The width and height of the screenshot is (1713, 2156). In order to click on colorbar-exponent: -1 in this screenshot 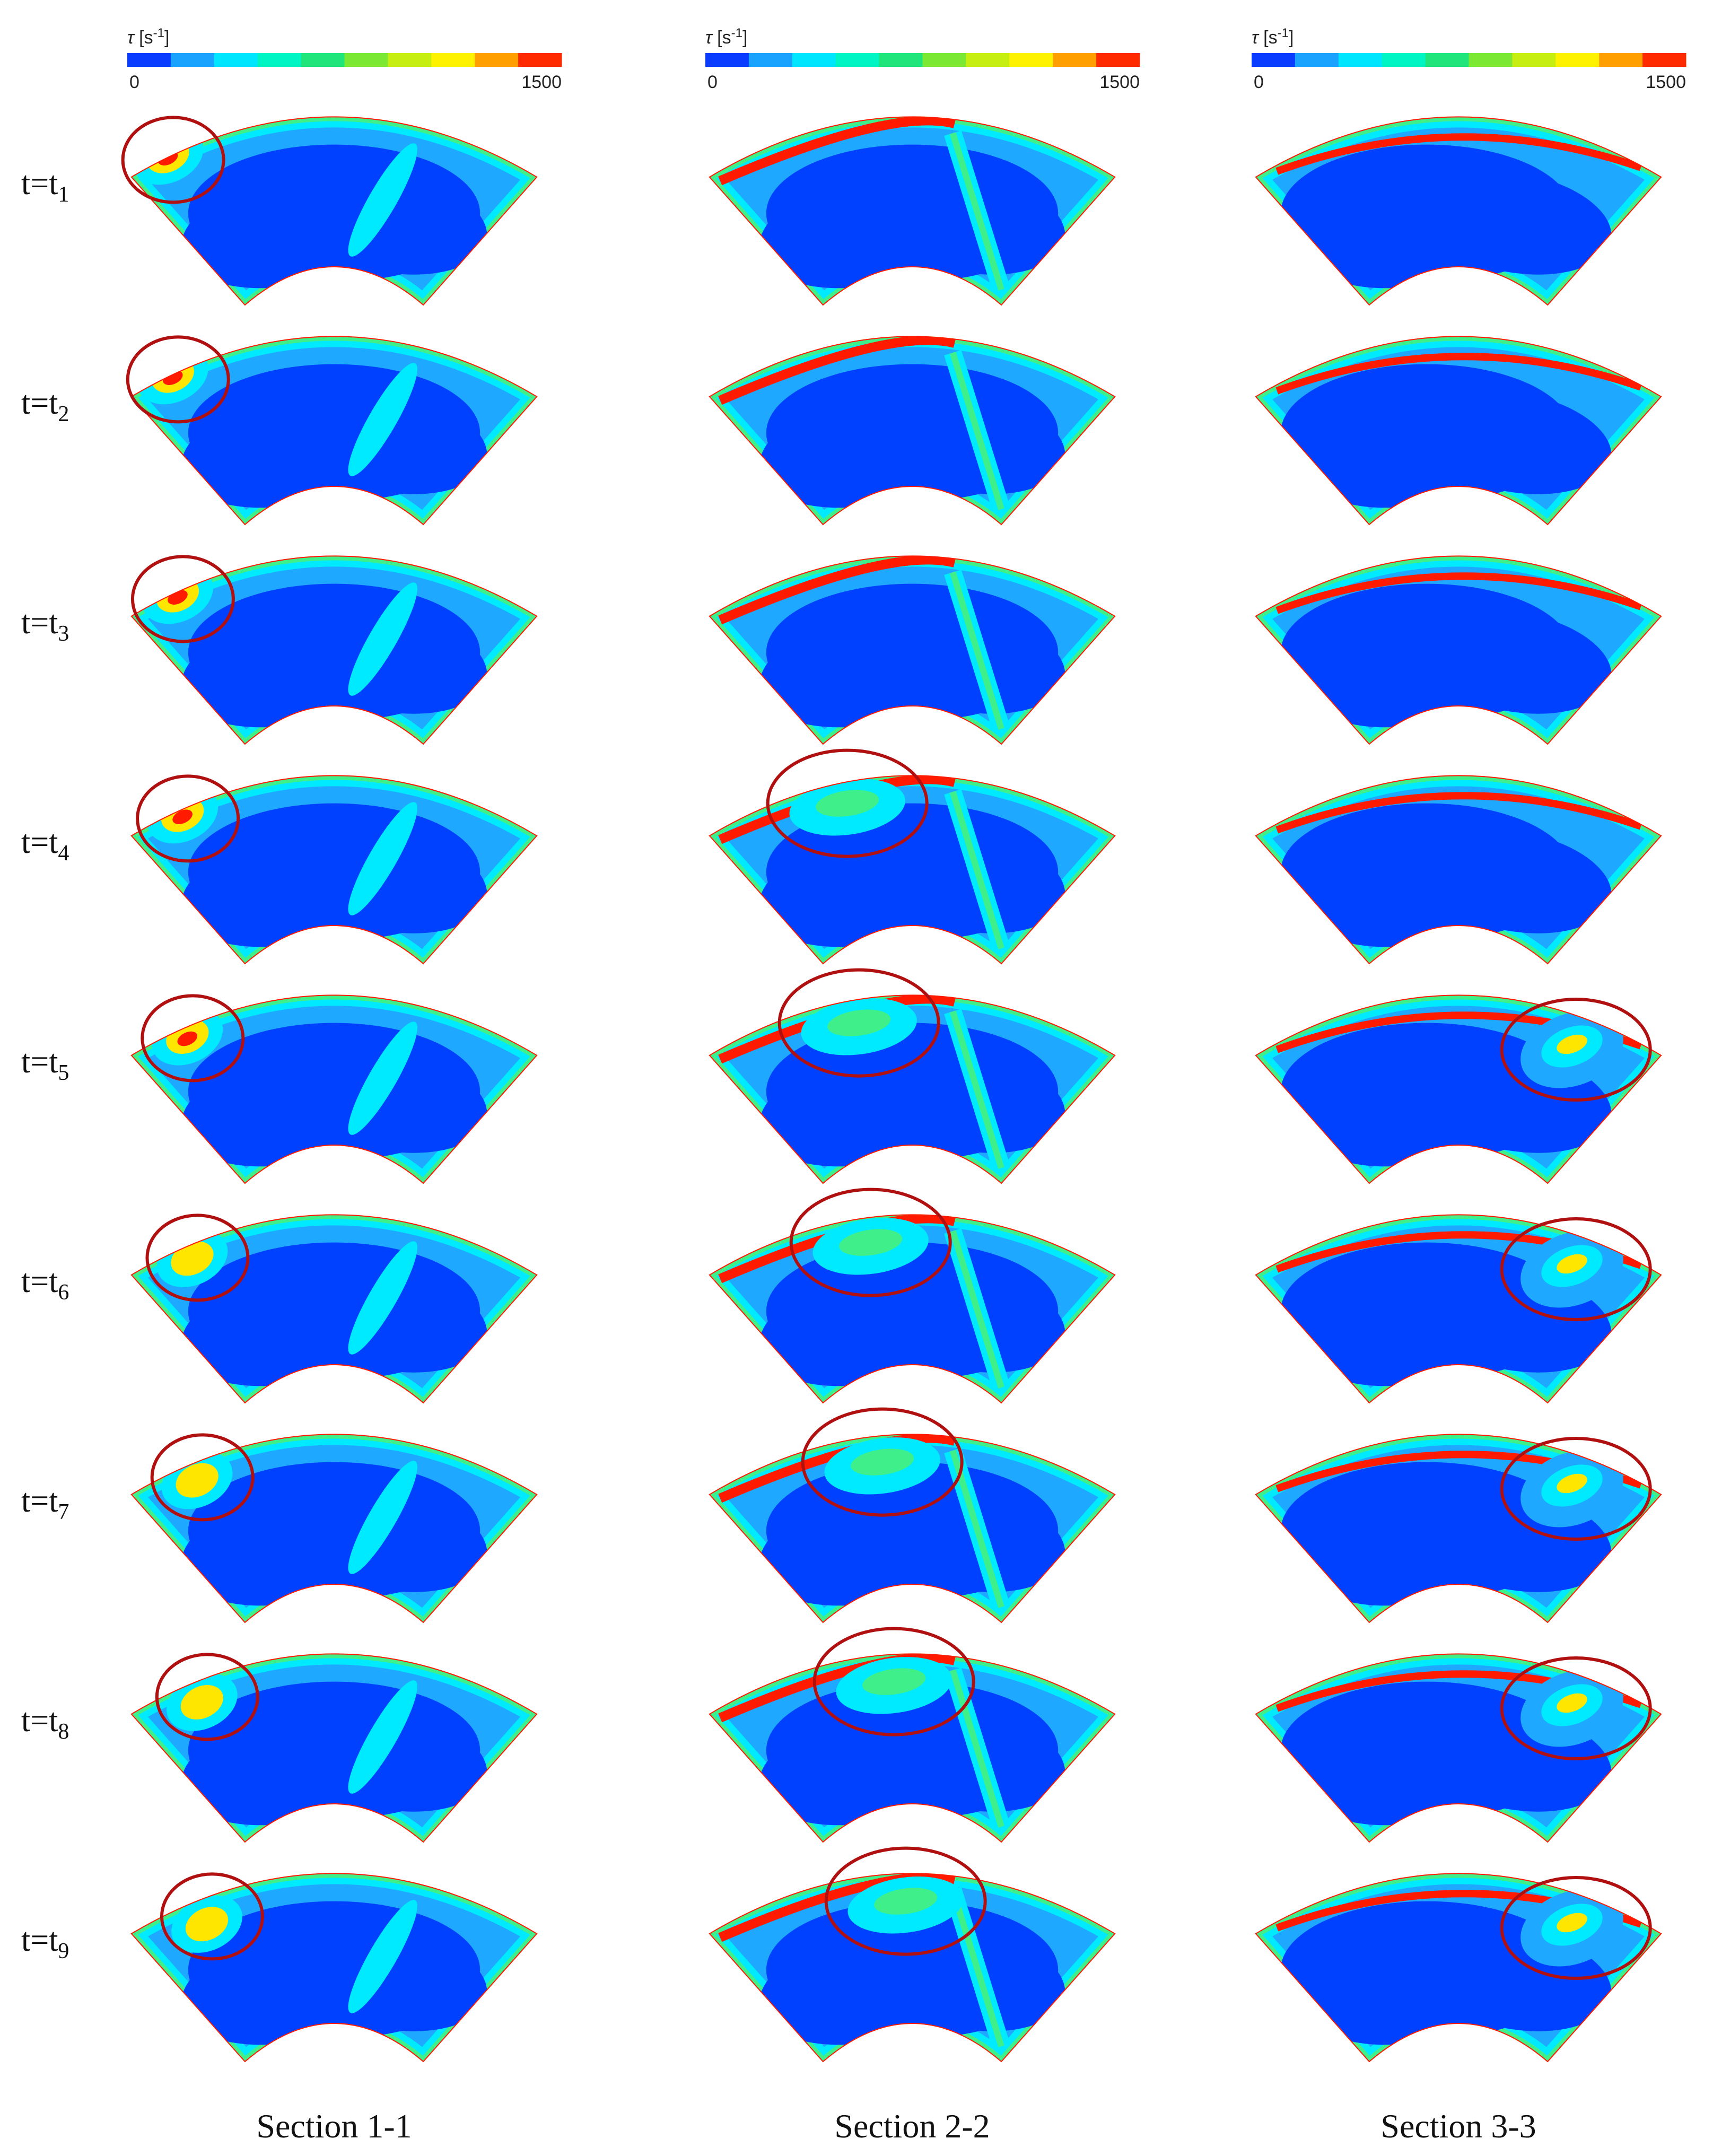, I will do `click(736, 33)`.